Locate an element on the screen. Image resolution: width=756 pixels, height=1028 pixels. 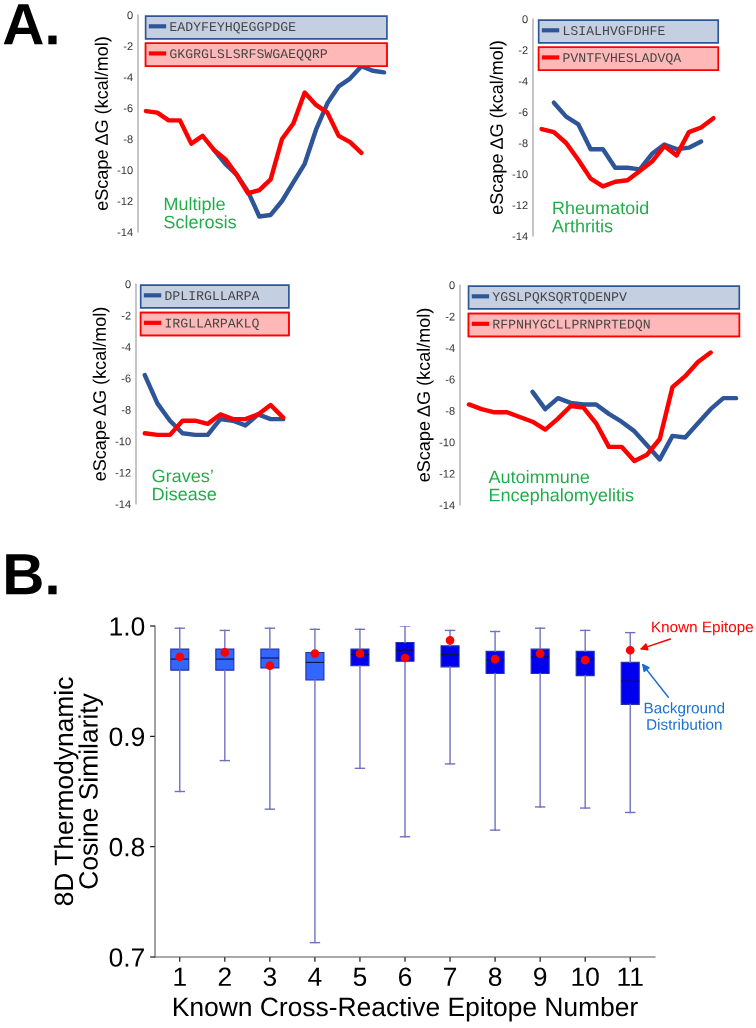
x-tick-label: 7 is located at coordinates (450, 976).